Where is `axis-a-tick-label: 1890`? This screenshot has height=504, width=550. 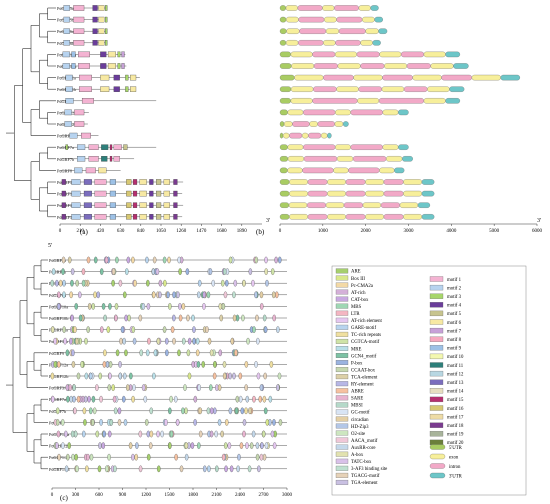 axis-a-tick-label: 1890 is located at coordinates (242, 231).